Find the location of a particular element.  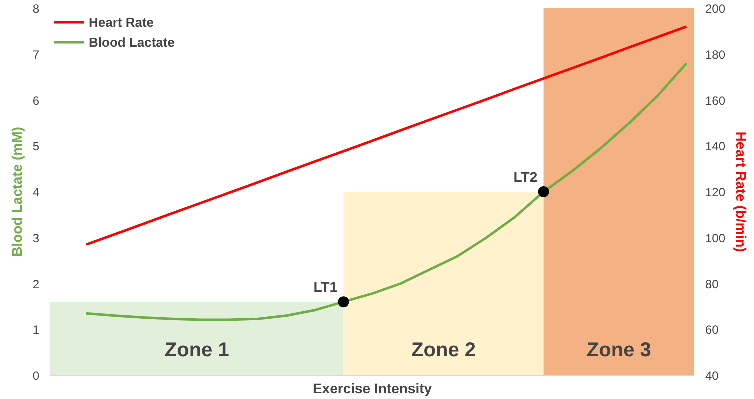

y2-tick-label: 100 is located at coordinates (716, 238).